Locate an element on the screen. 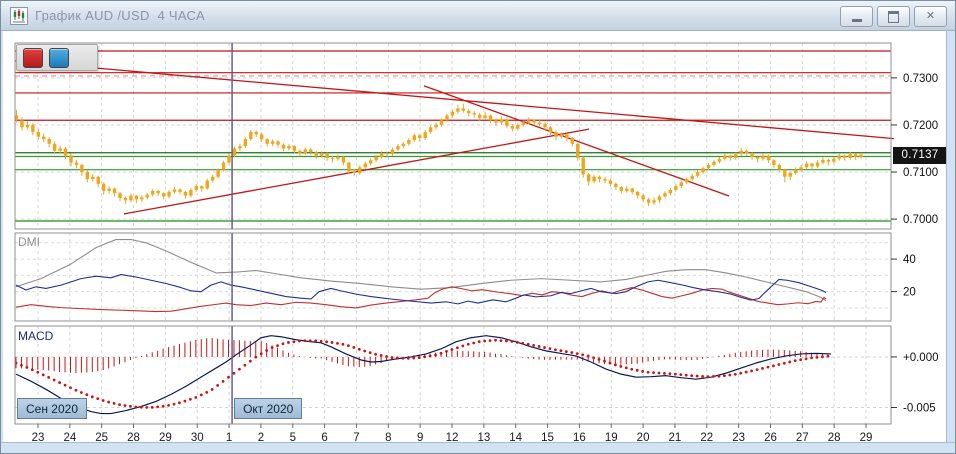 The width and height of the screenshot is (956, 454). restore-icon is located at coordinates (893, 16).